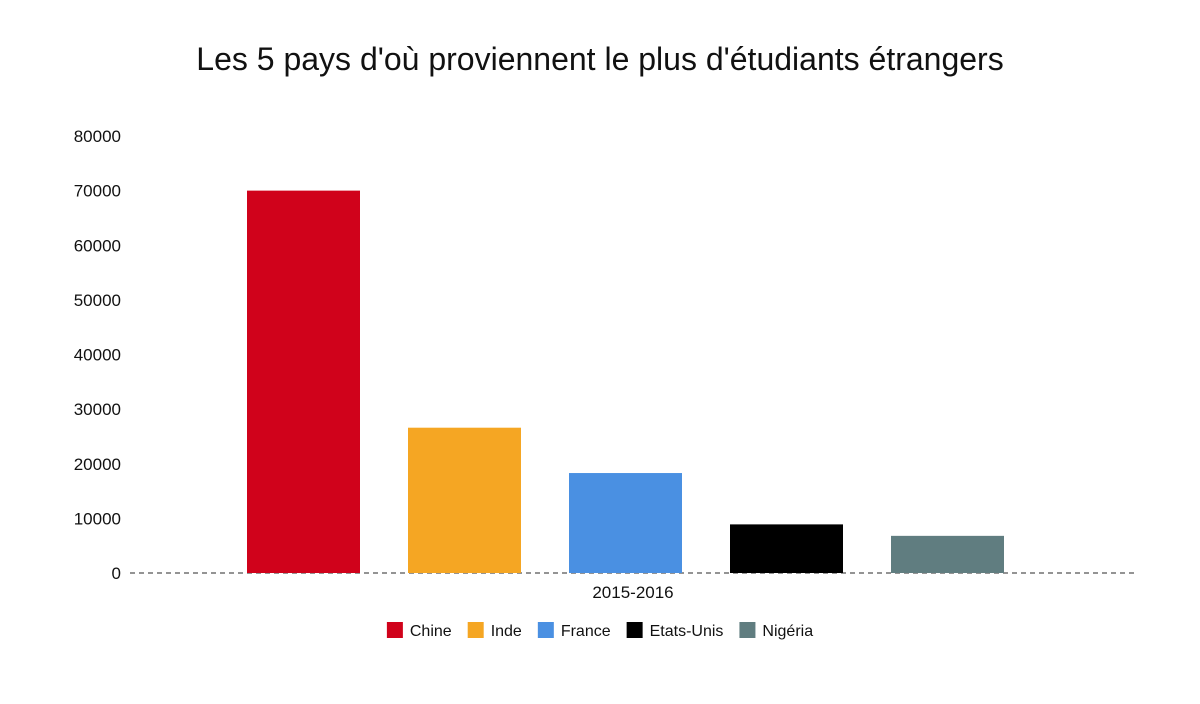  Describe the element at coordinates (97, 191) in the screenshot. I see `y-tick-label: 70000` at that location.